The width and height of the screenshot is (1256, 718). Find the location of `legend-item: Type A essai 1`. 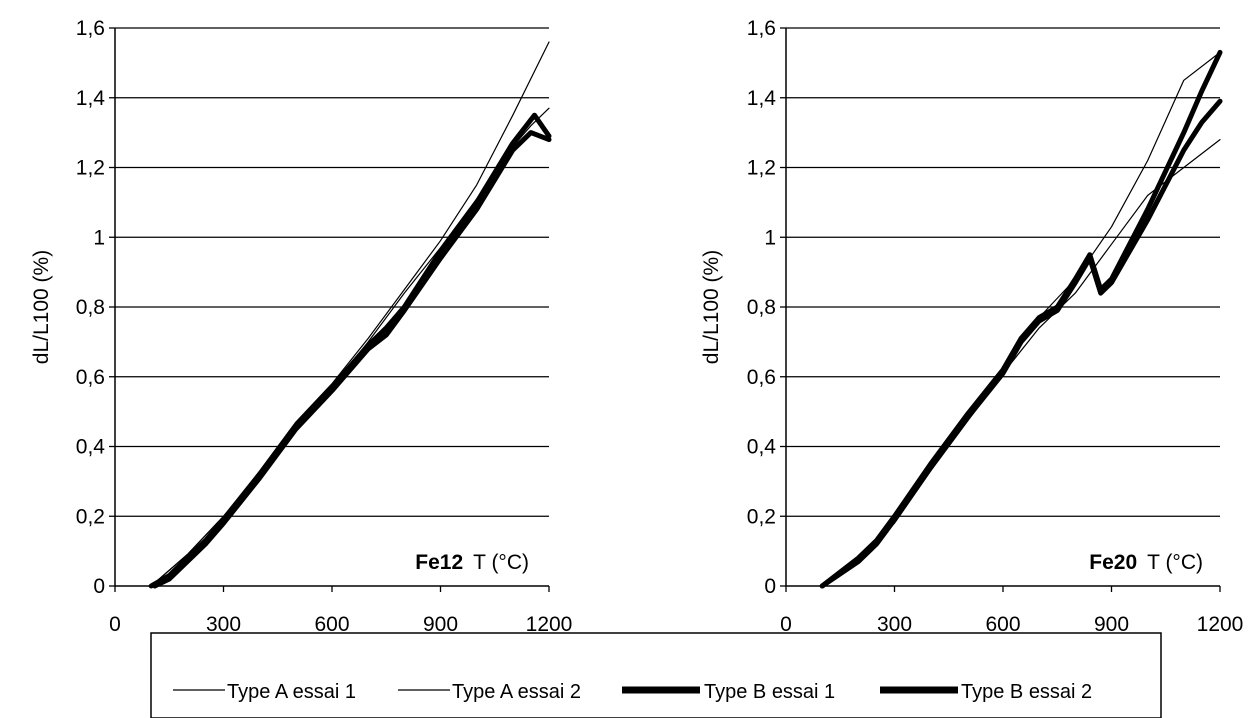

legend-item: Type A essai 1 is located at coordinates (264, 692).